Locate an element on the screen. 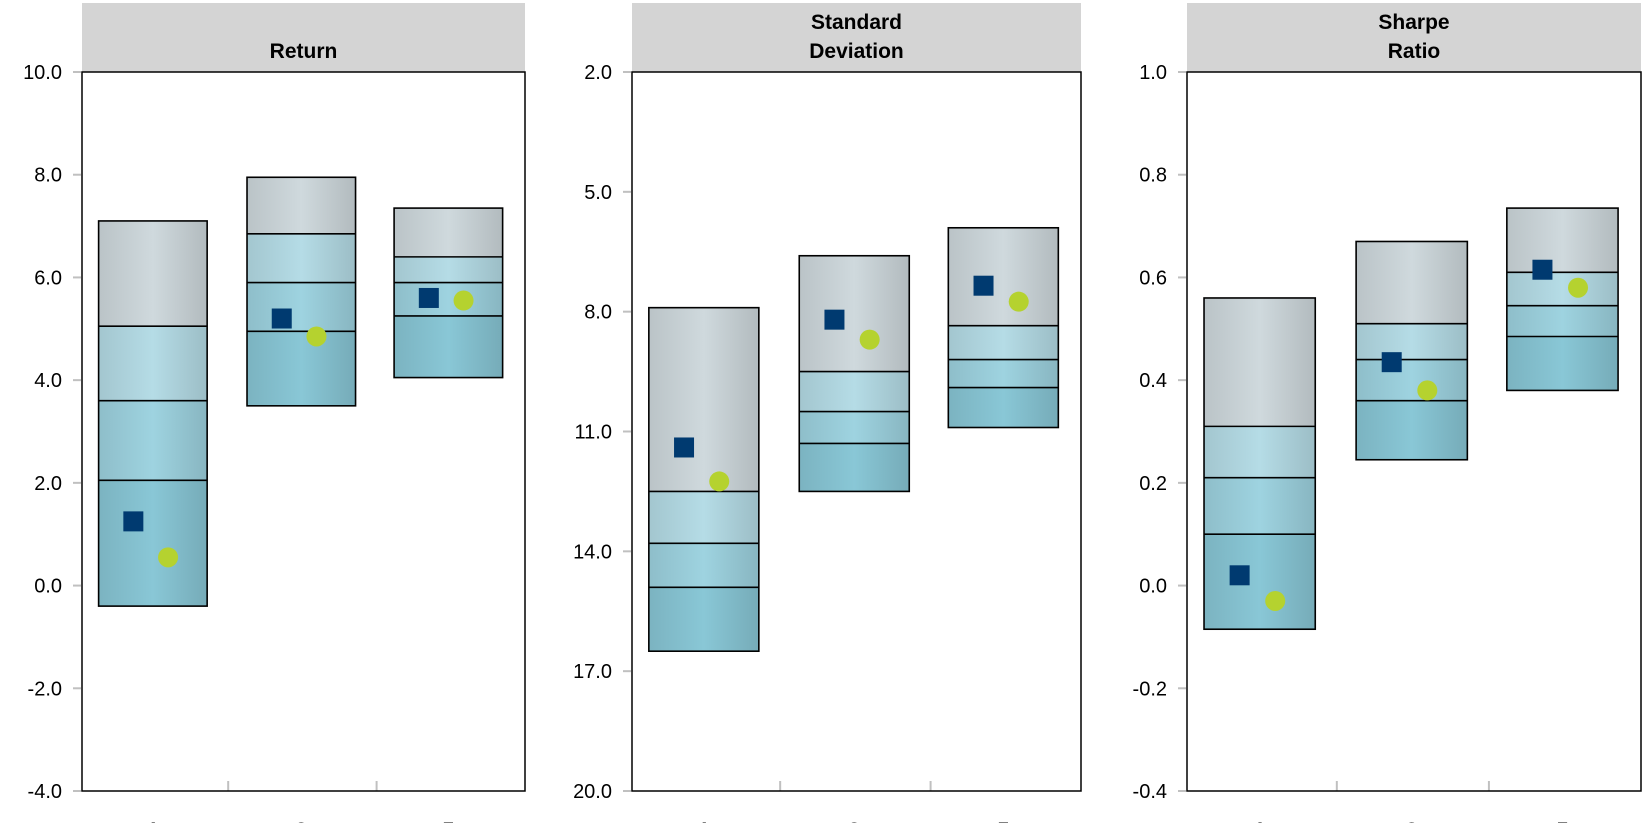 This screenshot has width=1645, height=823. y-tick-label: 4.0 is located at coordinates (48, 381).